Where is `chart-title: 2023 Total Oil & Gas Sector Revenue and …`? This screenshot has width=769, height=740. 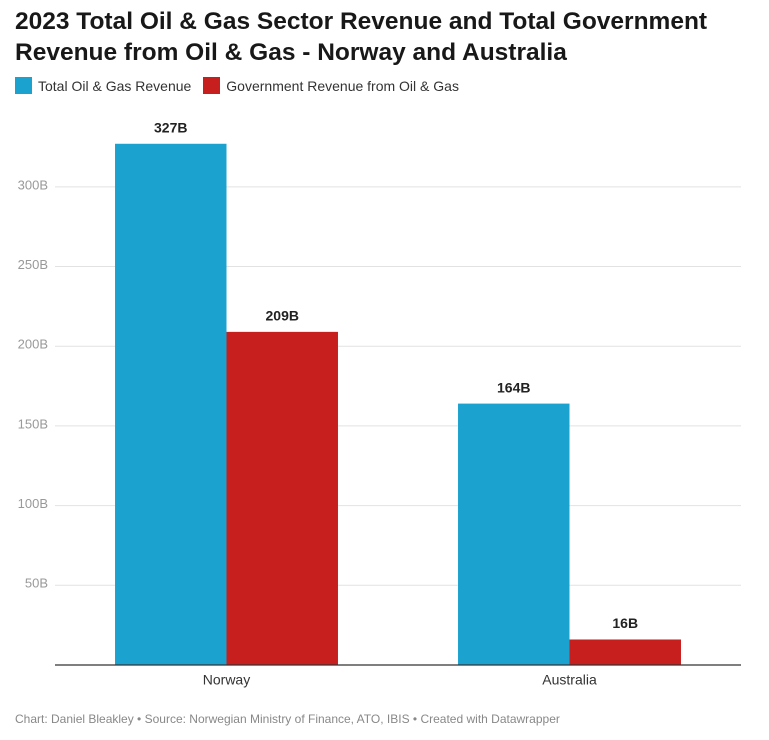
chart-title: 2023 Total Oil & Gas Sector Revenue and … is located at coordinates (361, 37).